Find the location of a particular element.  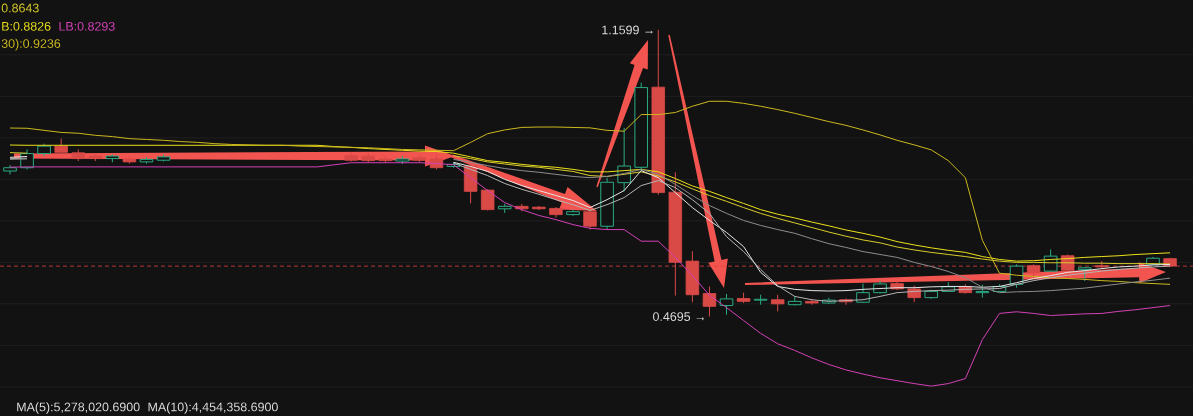

text: MA(10):4,454,358.6900 is located at coordinates (213, 408).